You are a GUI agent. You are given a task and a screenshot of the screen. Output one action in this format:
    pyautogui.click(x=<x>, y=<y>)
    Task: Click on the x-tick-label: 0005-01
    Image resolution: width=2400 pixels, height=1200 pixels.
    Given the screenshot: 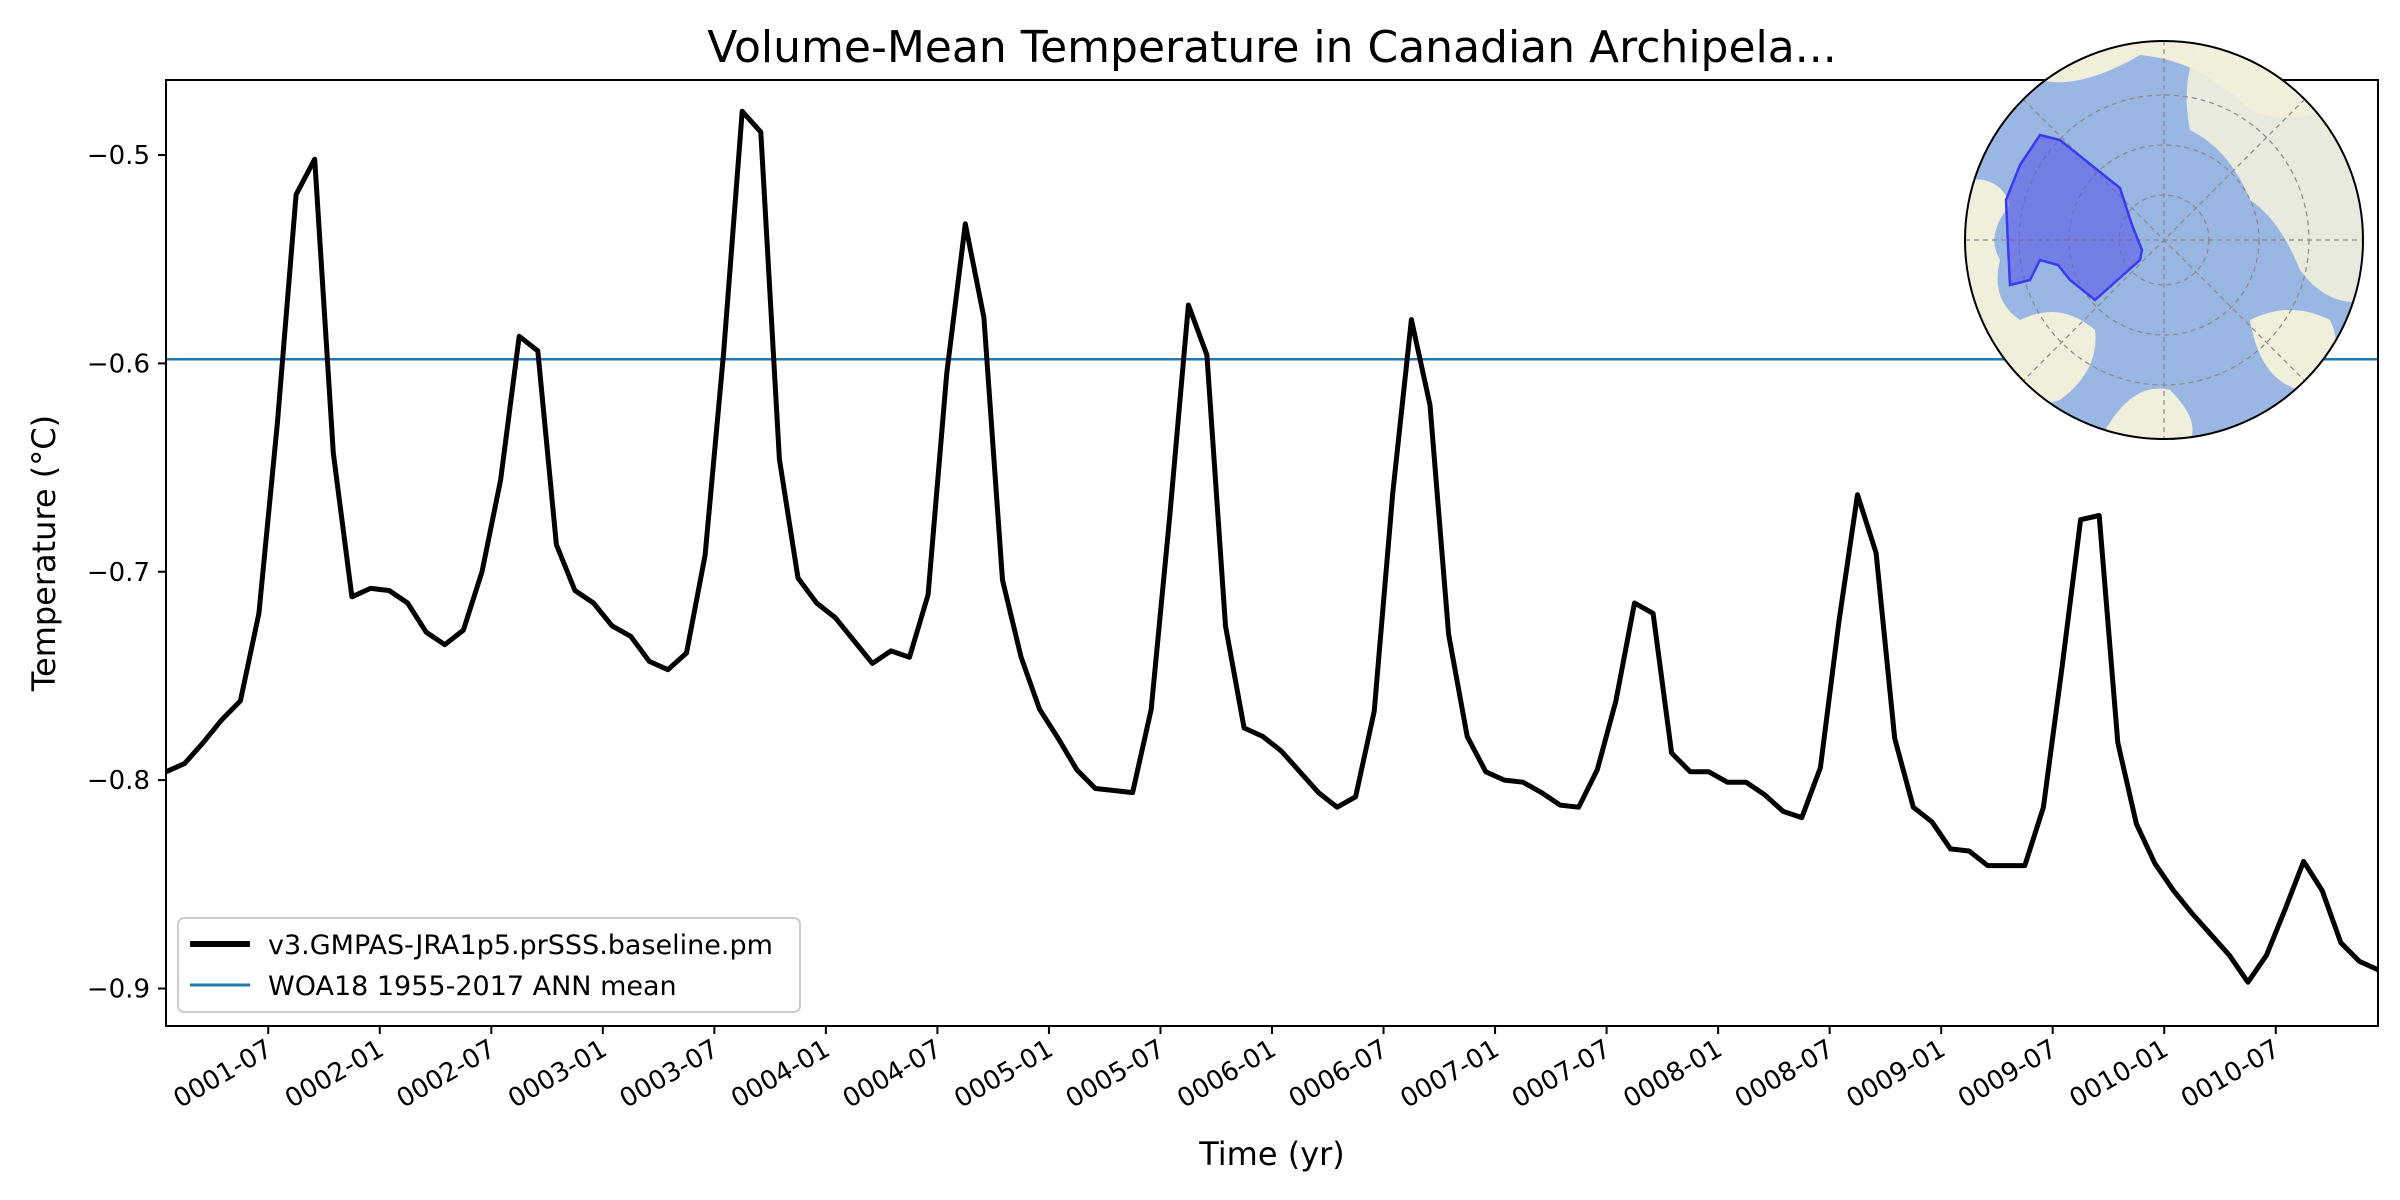 What is the action you would take?
    pyautogui.click(x=1003, y=1074)
    